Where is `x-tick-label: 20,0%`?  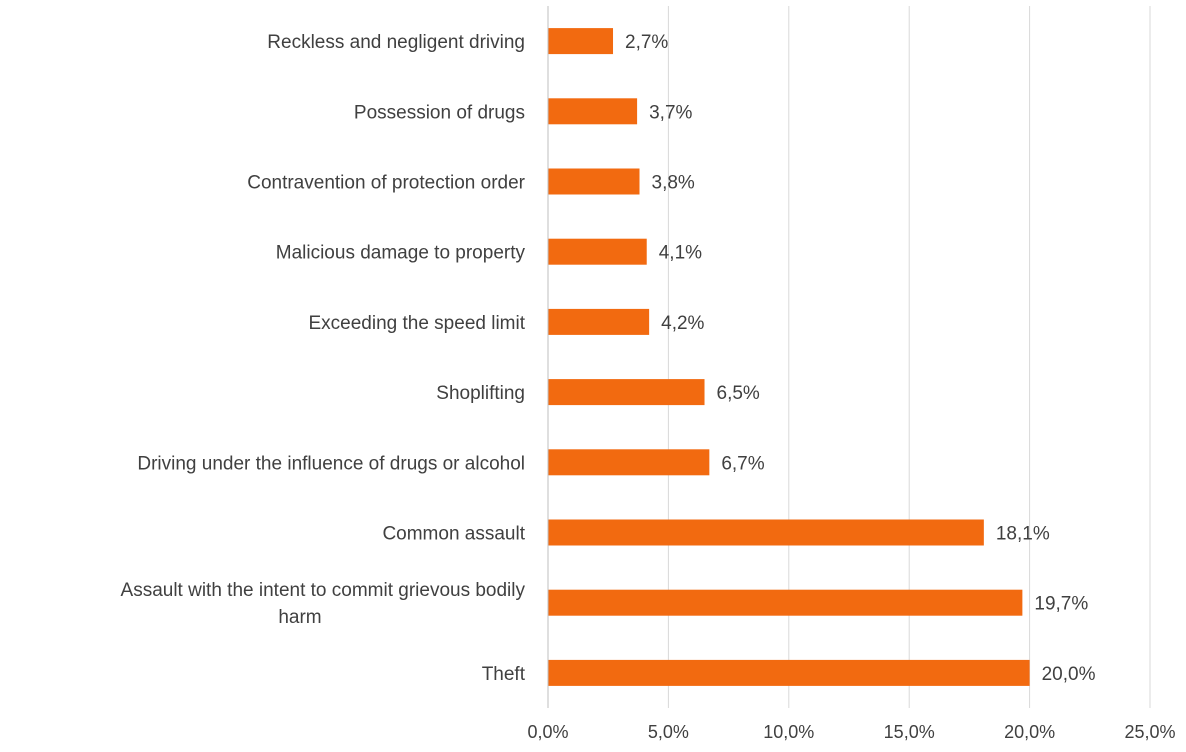 x-tick-label: 20,0% is located at coordinates (1029, 732).